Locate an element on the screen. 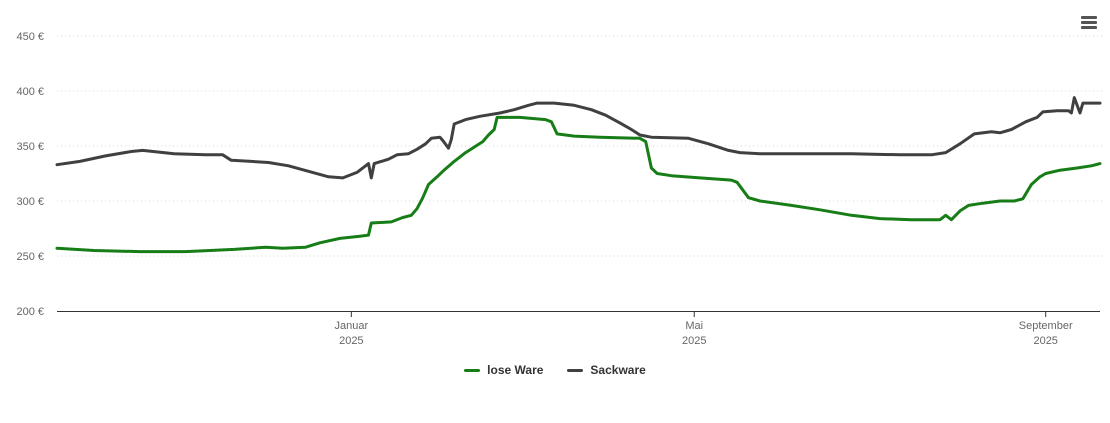  y-axis-label: 300 € is located at coordinates (30, 202).